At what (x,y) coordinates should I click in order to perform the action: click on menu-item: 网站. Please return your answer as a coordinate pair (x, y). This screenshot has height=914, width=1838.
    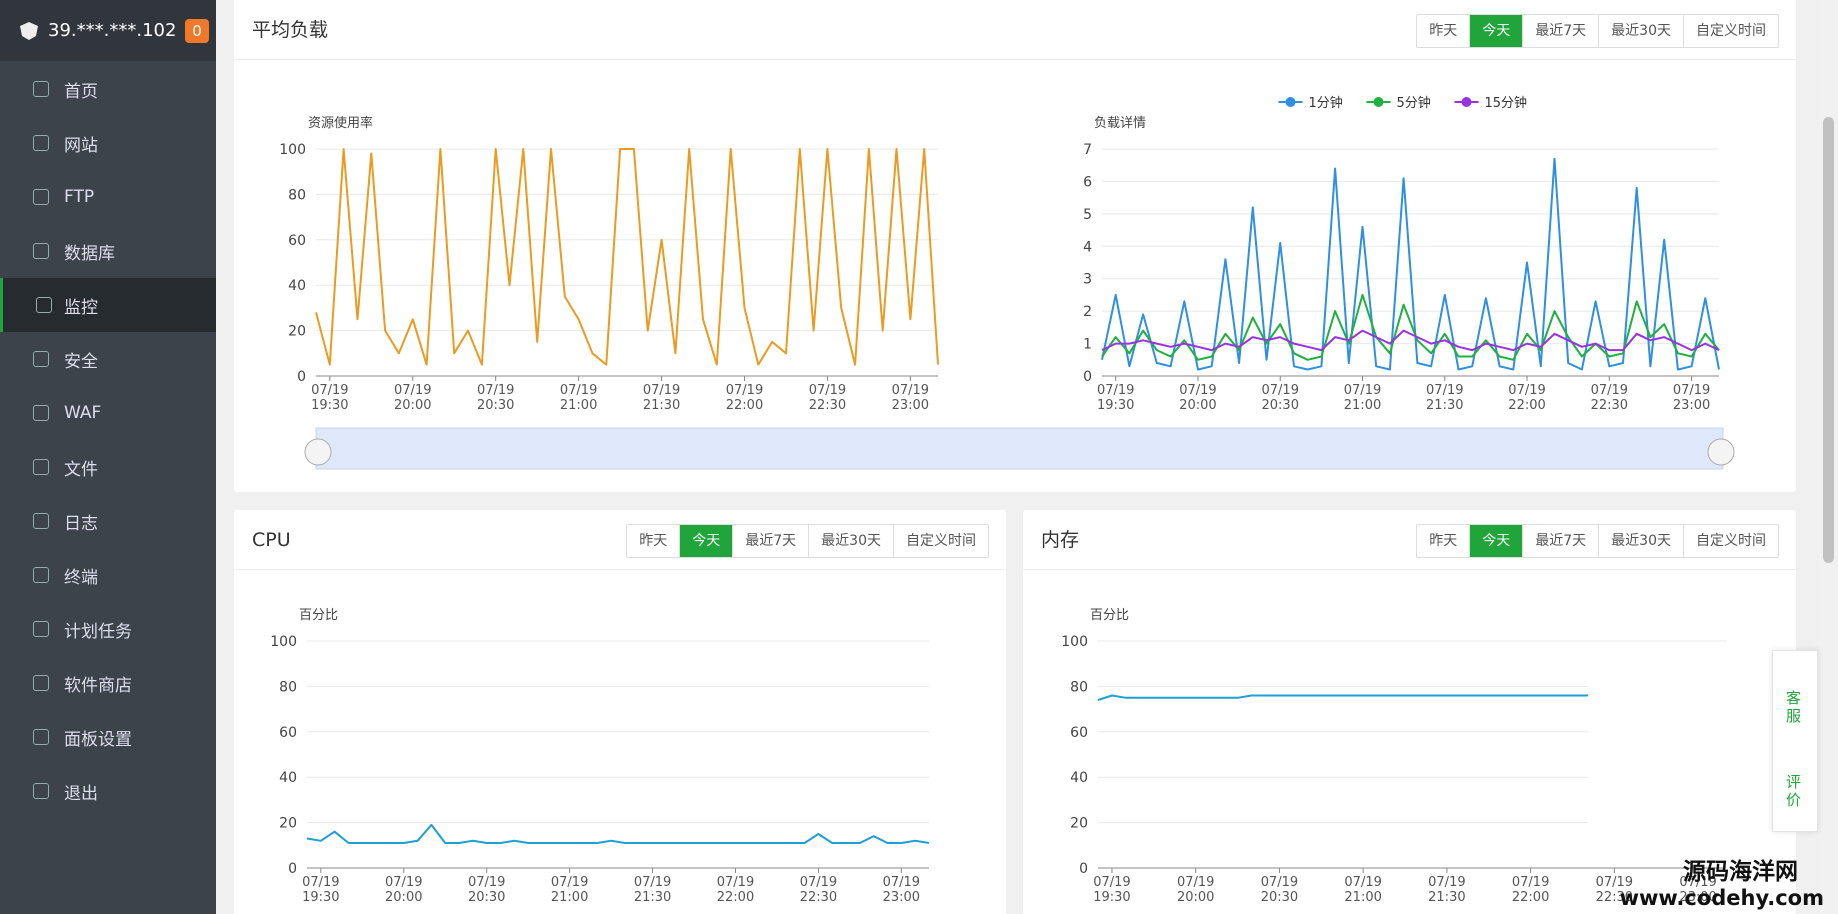
    Looking at the image, I should click on (108, 143).